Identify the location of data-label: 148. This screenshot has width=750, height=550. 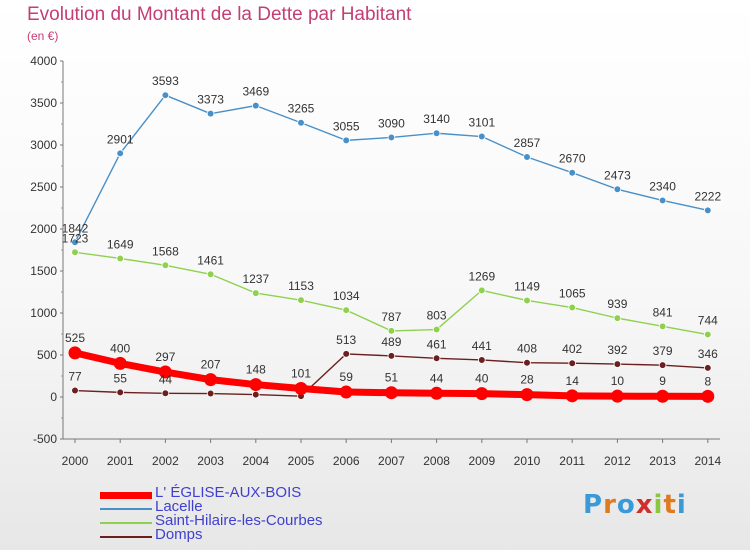
(256, 370).